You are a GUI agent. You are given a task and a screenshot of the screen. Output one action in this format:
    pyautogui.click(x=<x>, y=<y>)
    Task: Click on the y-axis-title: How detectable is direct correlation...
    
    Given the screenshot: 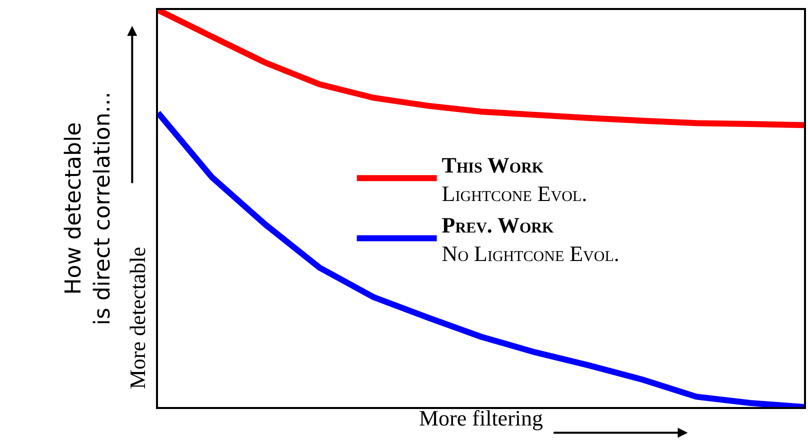 What is the action you would take?
    pyautogui.click(x=89, y=209)
    